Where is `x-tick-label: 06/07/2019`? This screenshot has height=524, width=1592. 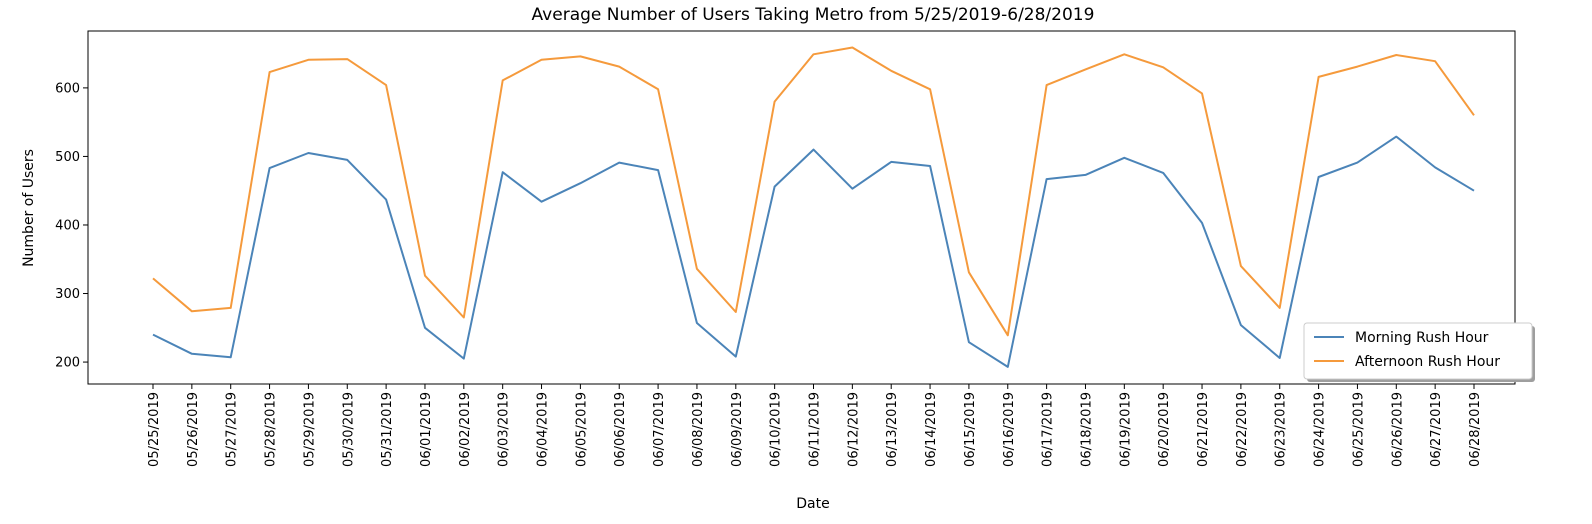 x-tick-label: 06/07/2019 is located at coordinates (659, 429).